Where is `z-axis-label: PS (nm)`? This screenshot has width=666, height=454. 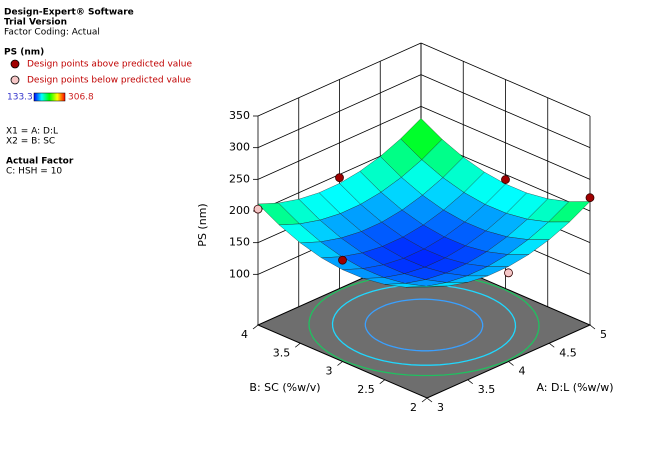
z-axis-label: PS (nm) is located at coordinates (202, 224).